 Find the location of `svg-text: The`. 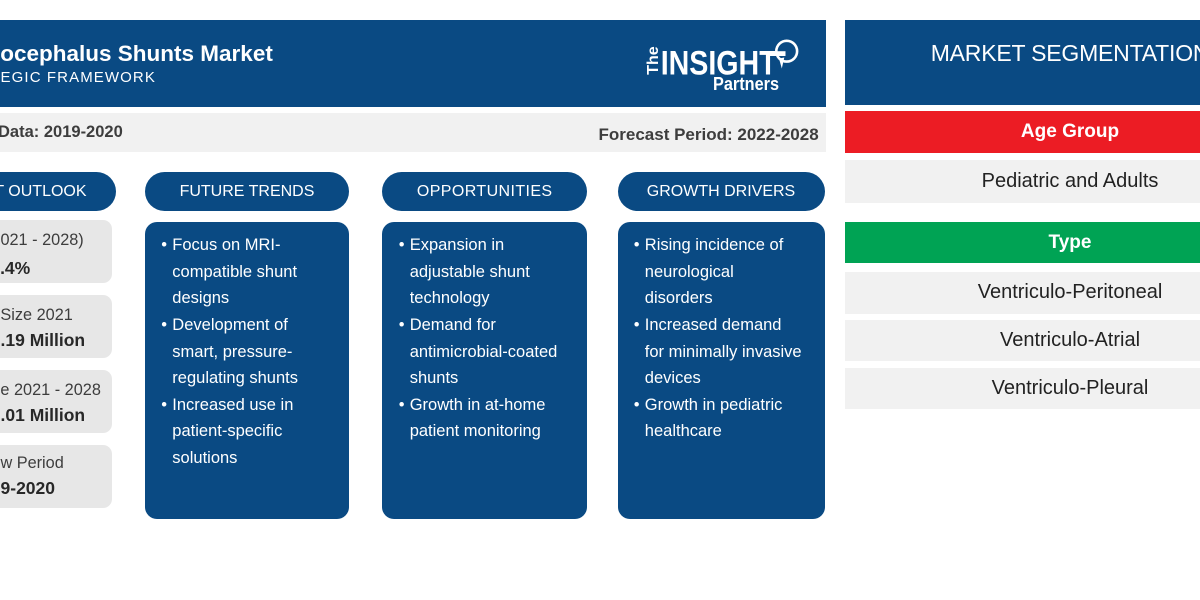

svg-text: The is located at coordinates (653, 60).